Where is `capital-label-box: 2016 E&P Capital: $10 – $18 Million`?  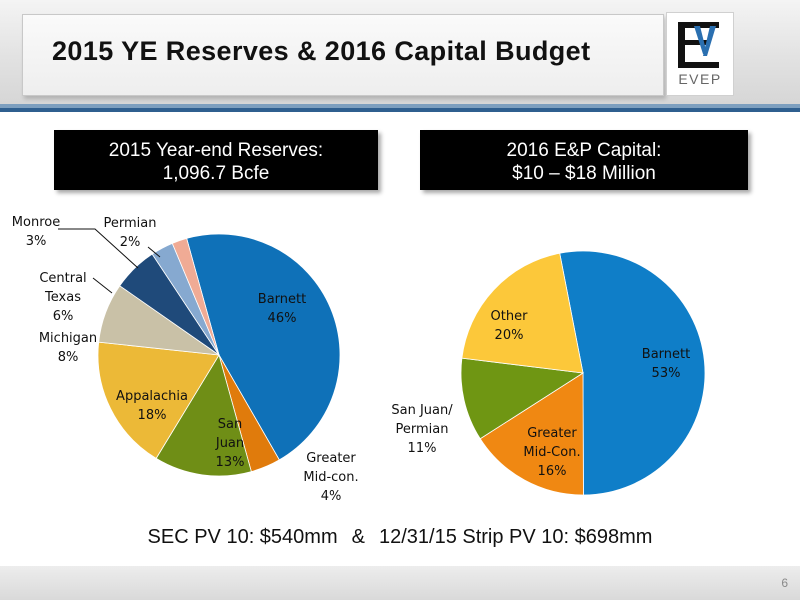
capital-label-box: 2016 E&P Capital: $10 – $18 Million is located at coordinates (584, 160).